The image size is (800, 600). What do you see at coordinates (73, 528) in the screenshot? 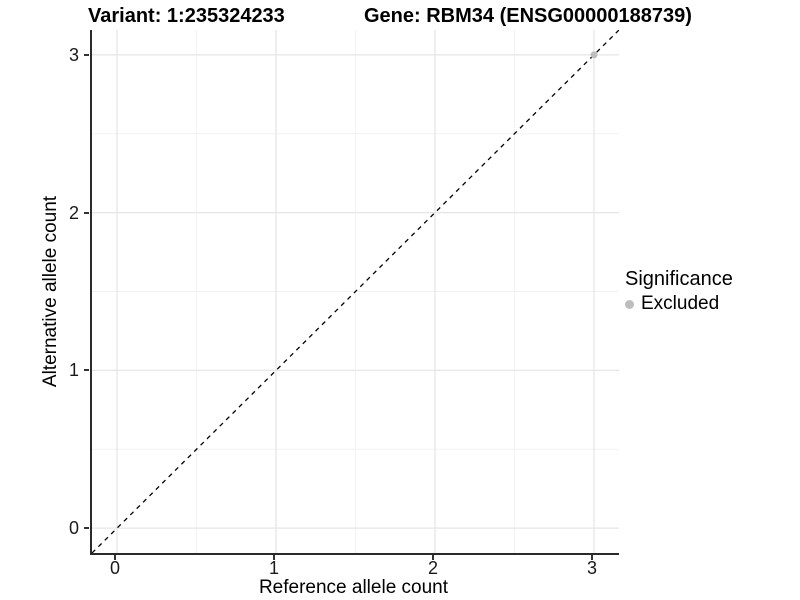
I see `y-tick-label: 0` at bounding box center [73, 528].